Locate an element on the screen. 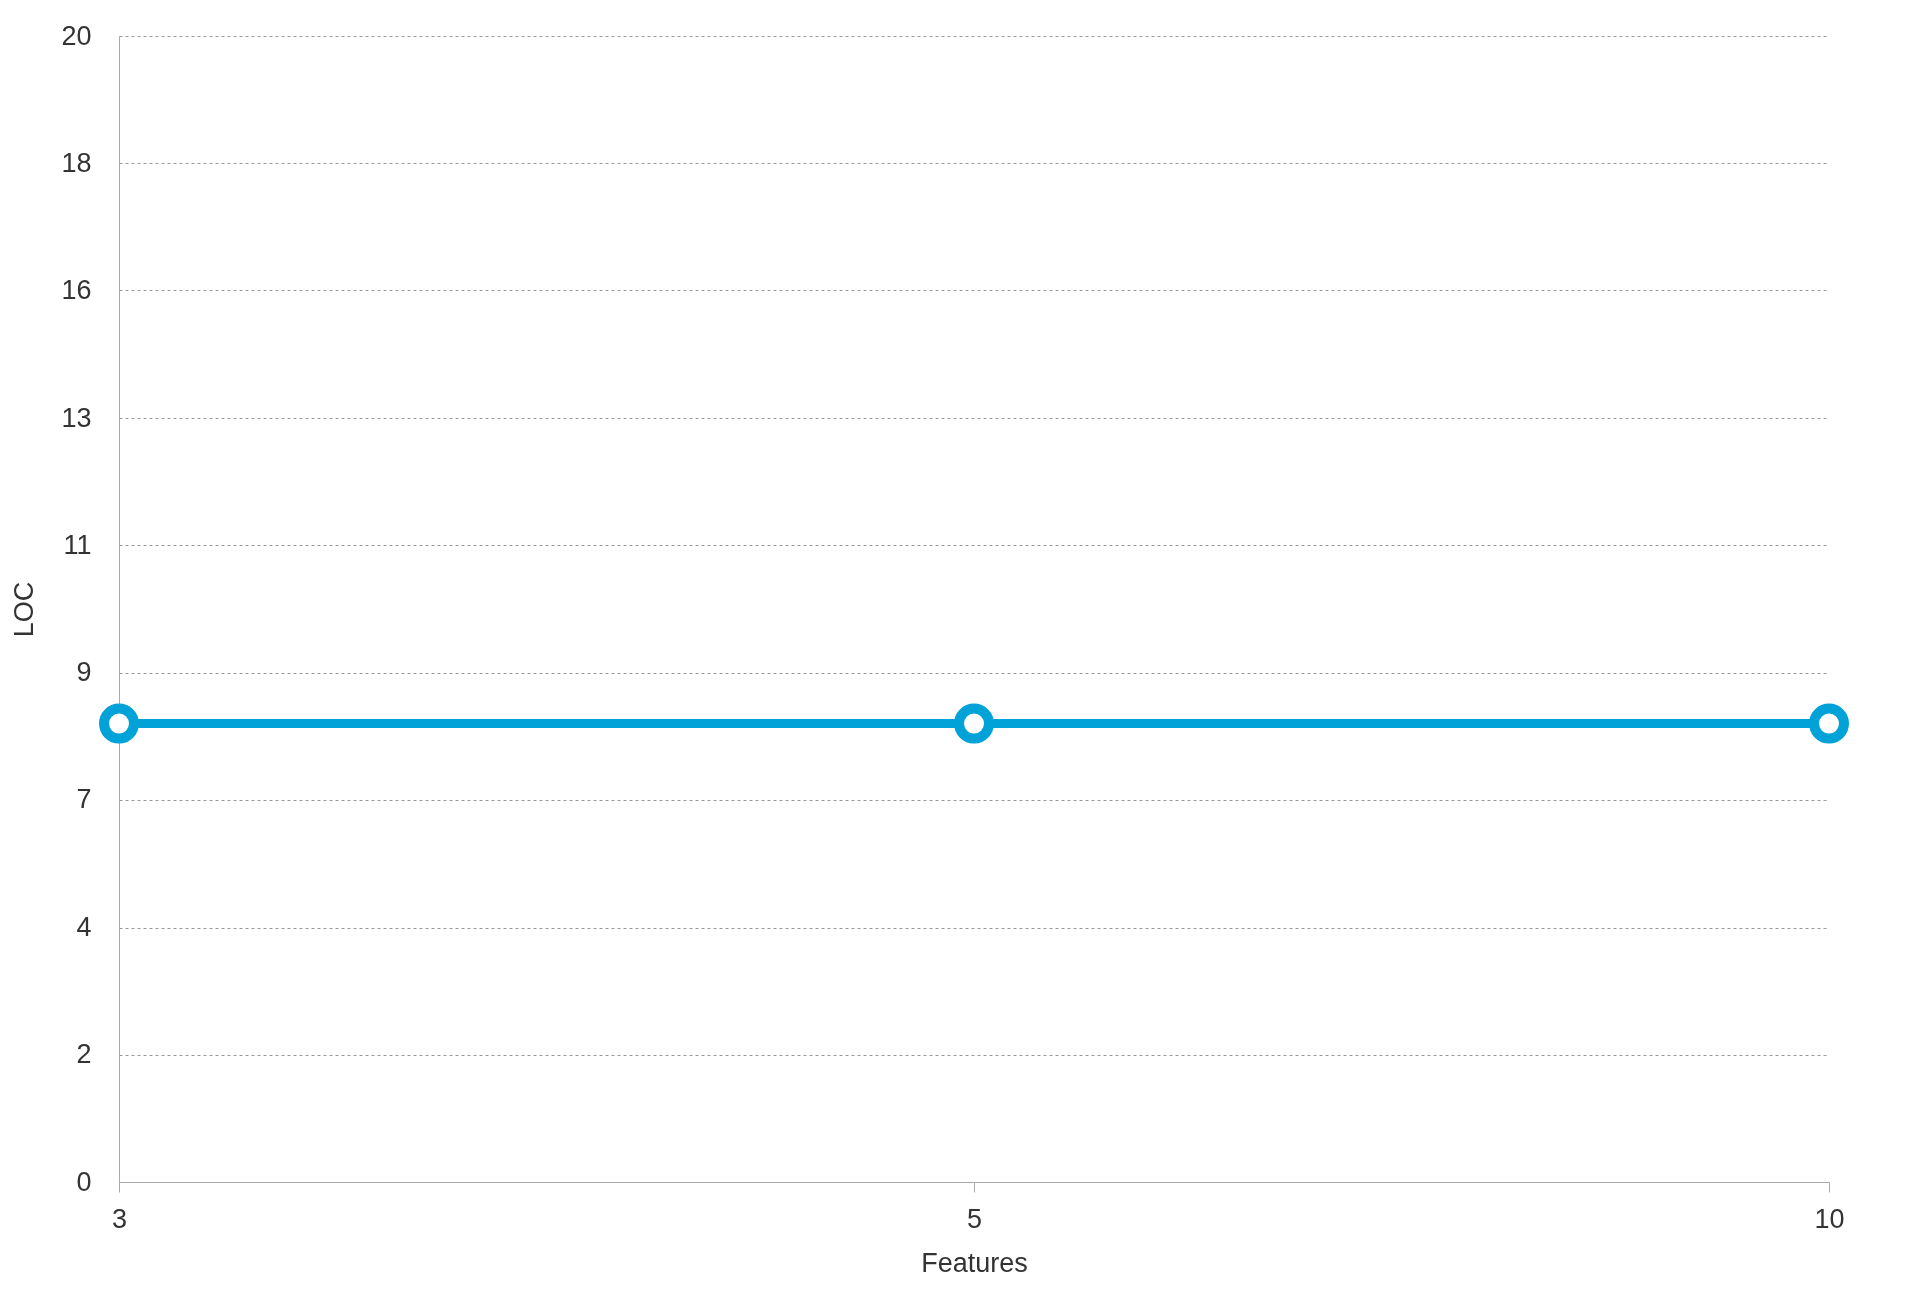  y-tick-label: 11 is located at coordinates (77, 544).